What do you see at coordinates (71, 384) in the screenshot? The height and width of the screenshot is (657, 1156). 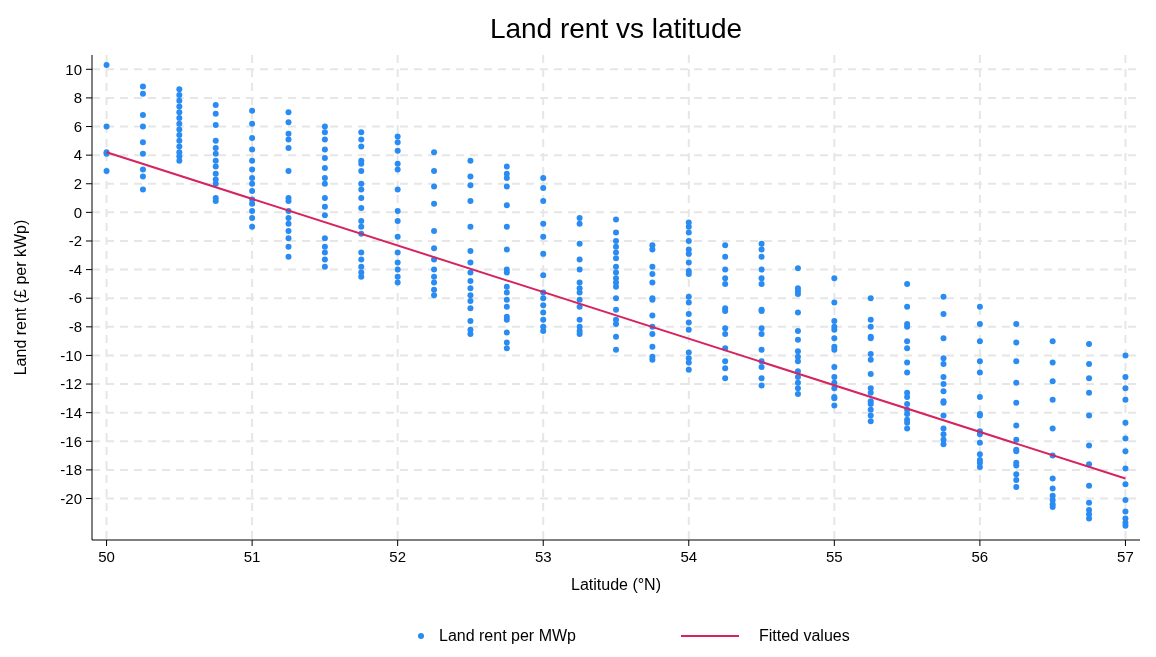 I see `y-tick-label: -12` at bounding box center [71, 384].